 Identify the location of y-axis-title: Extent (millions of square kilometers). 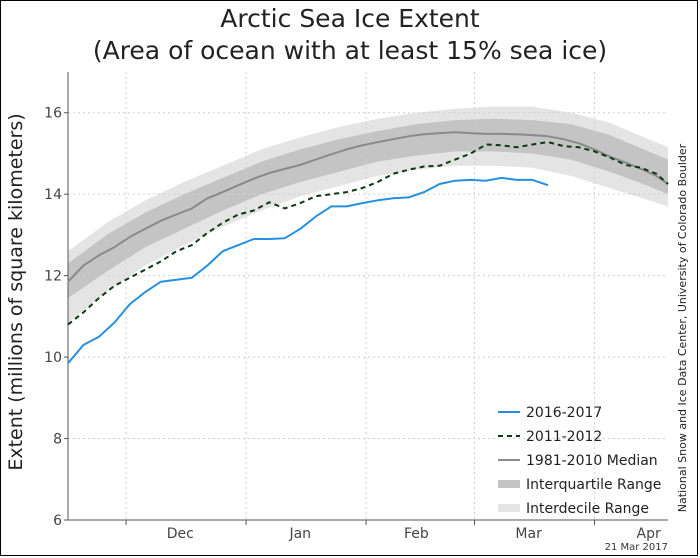
(16, 291).